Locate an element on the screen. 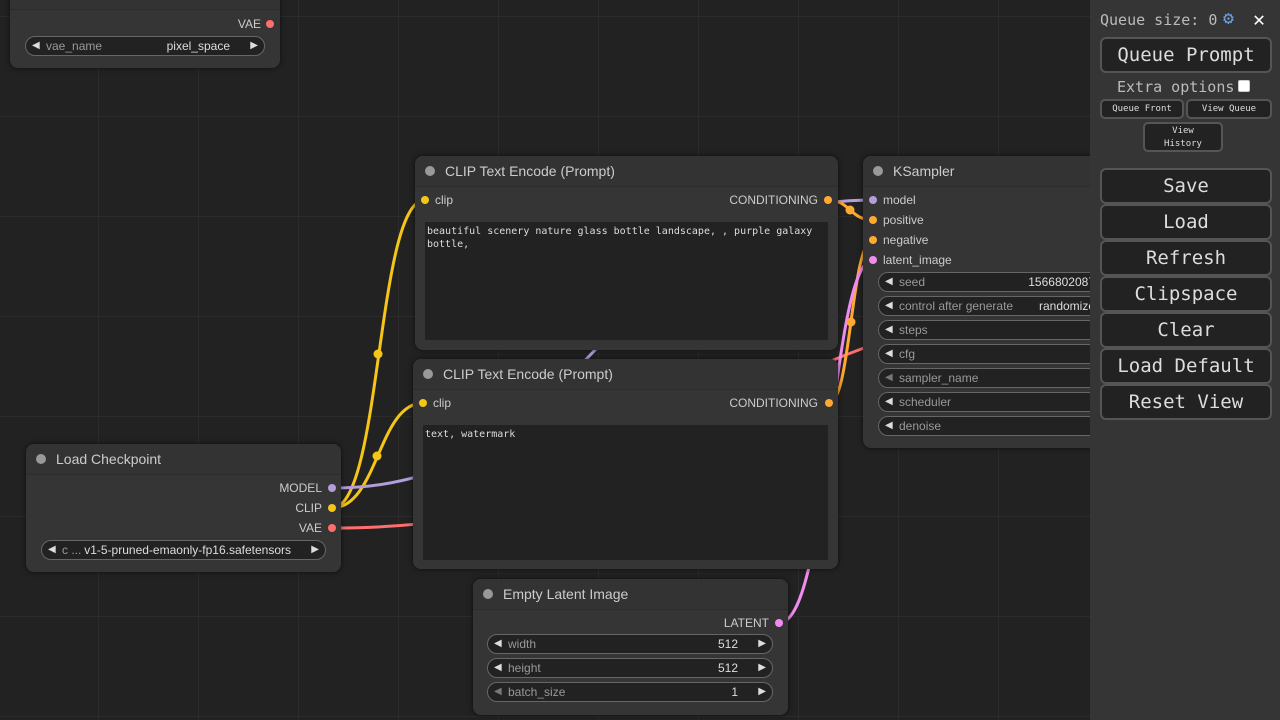  output-label: CONDITIONING is located at coordinates (773, 403).